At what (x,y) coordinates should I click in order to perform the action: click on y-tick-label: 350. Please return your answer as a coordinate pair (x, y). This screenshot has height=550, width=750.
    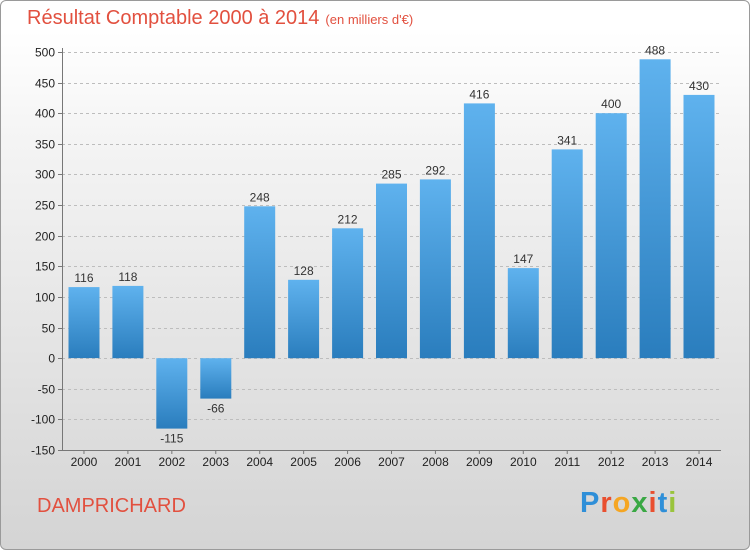
    Looking at the image, I should click on (45, 145).